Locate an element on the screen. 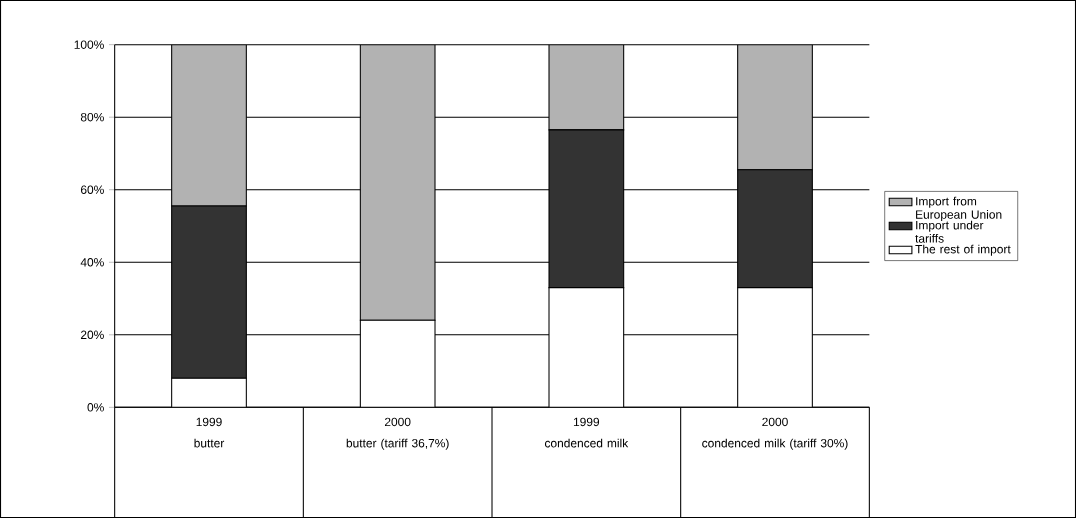  legend-label: The rest of import is located at coordinates (963, 250).